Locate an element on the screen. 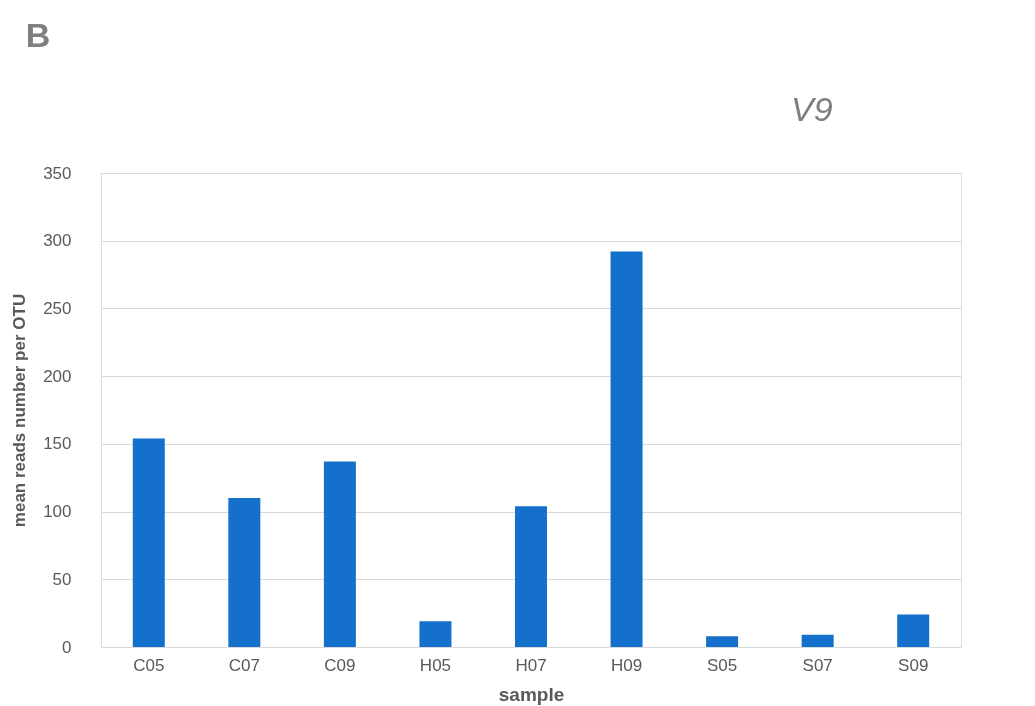  y-tick-label: 200 is located at coordinates (57, 376).